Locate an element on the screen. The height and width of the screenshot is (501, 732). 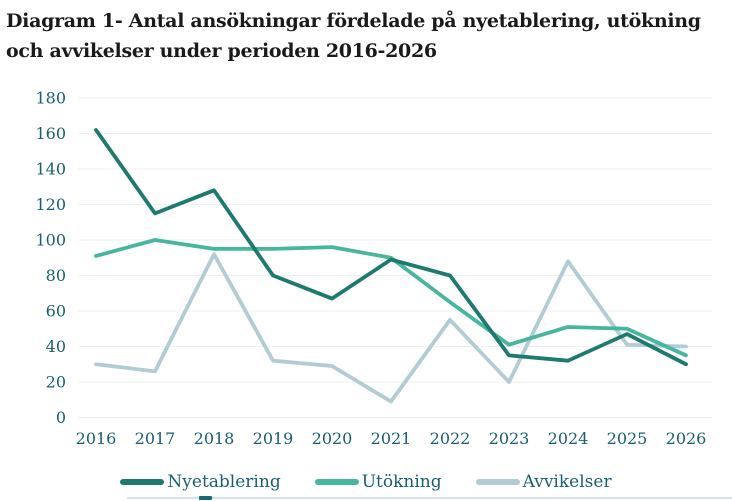
x-tick-label: 2021 is located at coordinates (391, 438).